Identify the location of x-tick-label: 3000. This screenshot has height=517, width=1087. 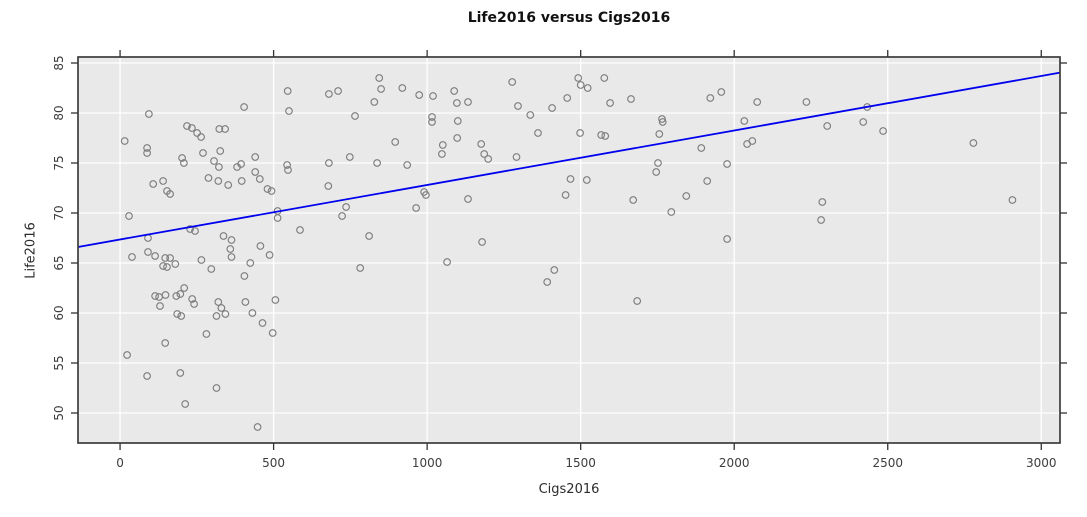
(1041, 463).